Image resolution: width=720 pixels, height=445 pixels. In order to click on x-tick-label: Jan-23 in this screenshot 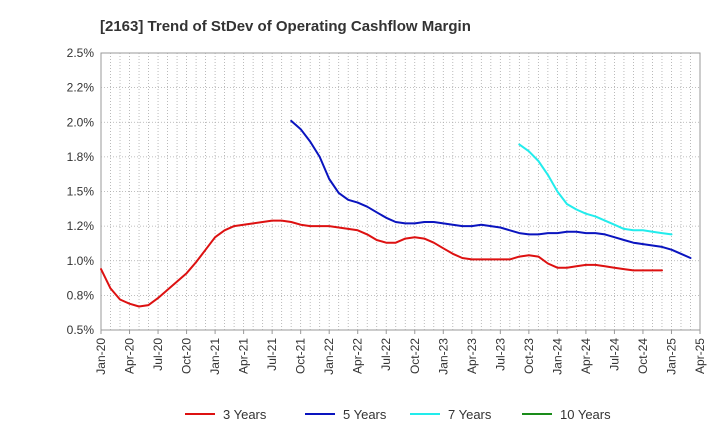, I will do `click(443, 356)`.